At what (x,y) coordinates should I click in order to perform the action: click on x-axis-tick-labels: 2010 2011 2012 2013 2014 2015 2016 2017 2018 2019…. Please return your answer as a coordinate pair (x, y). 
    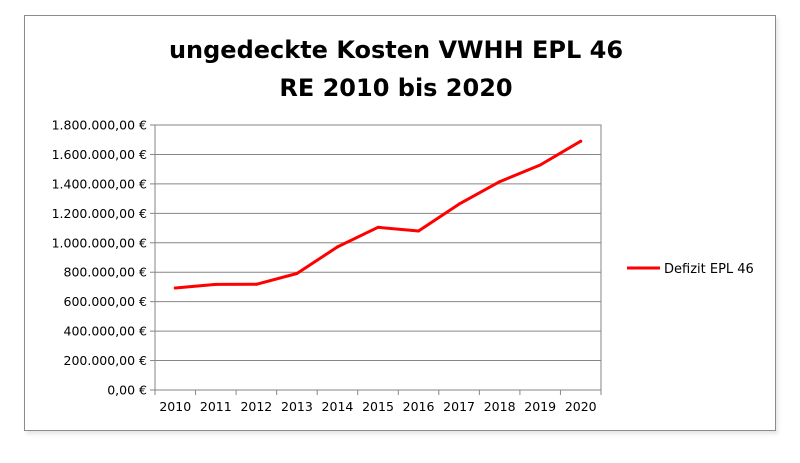
    Looking at the image, I should click on (377, 406).